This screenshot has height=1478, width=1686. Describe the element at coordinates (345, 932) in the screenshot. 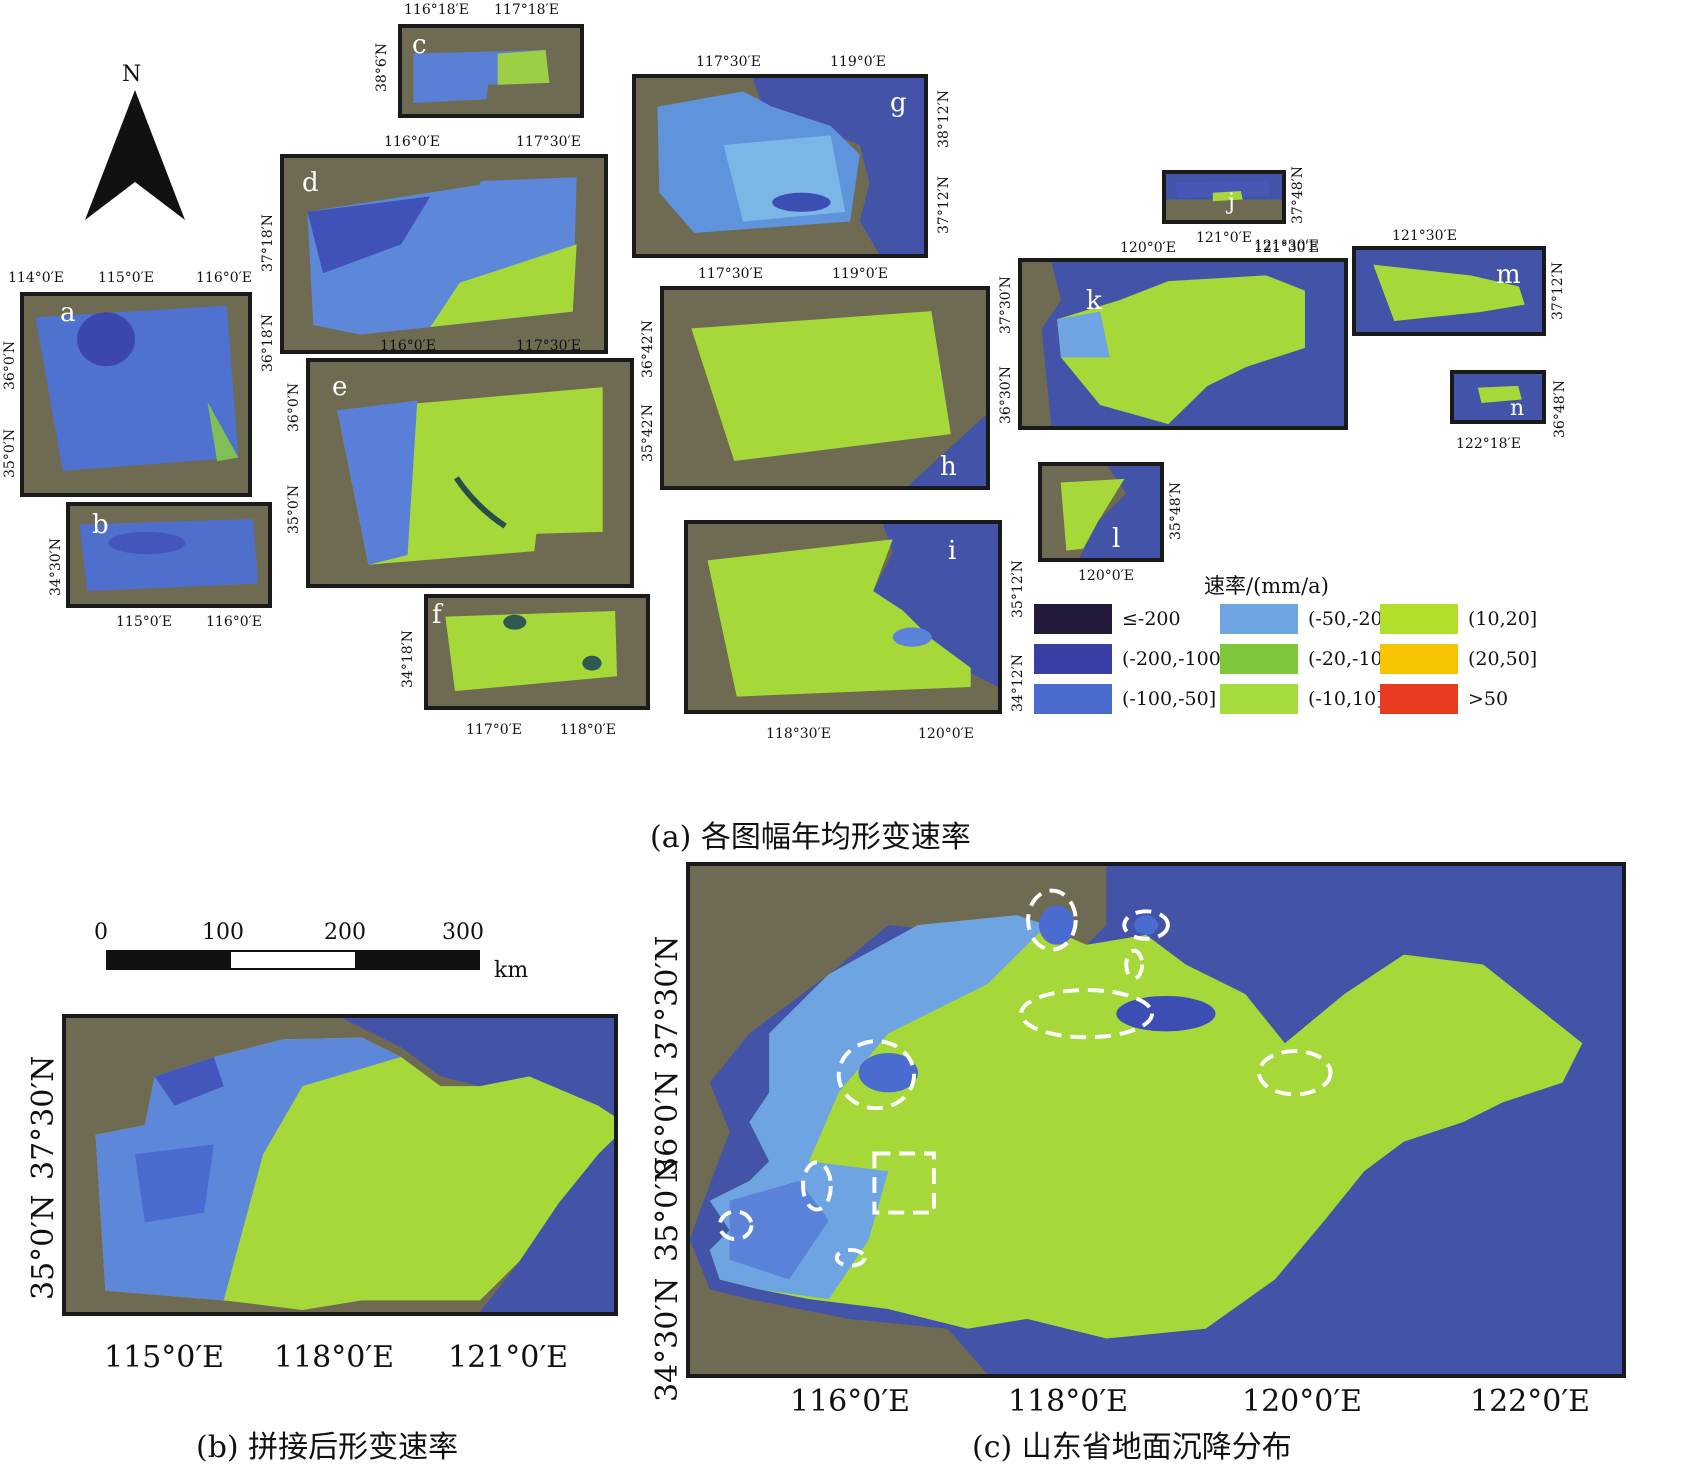

I see `scale-label: 200` at that location.